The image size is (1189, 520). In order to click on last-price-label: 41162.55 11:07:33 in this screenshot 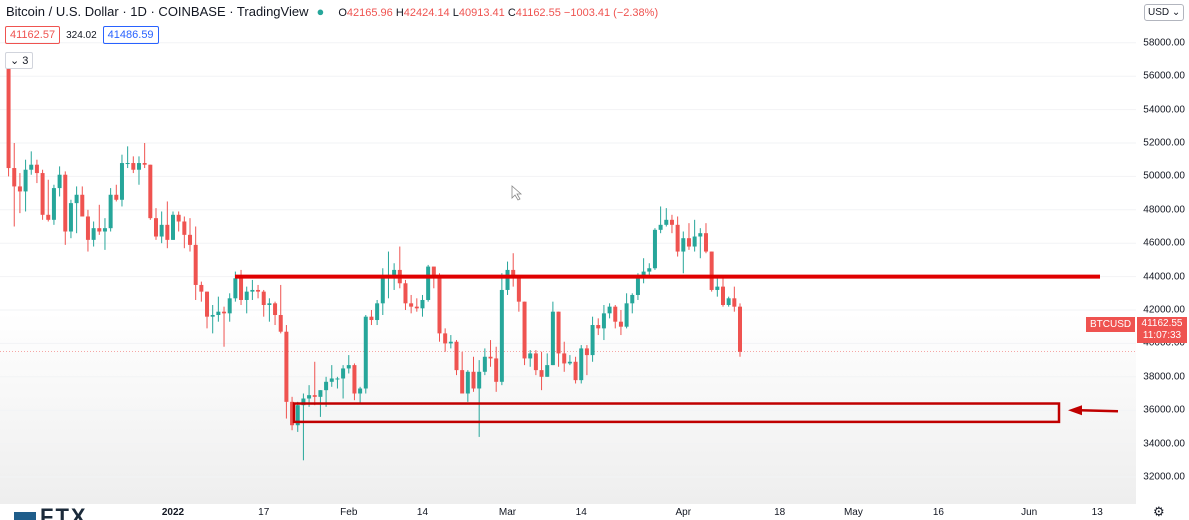, I will do `click(1162, 330)`.